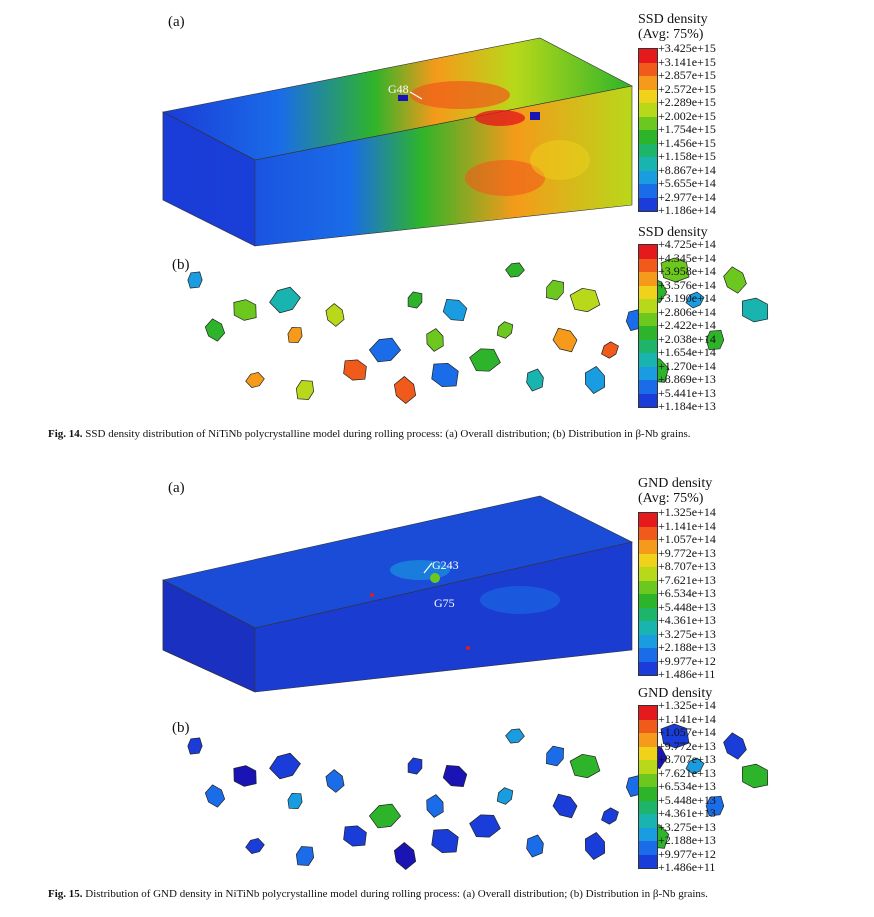 The width and height of the screenshot is (874, 917). What do you see at coordinates (397, 594) in the screenshot?
I see `gnd-slab-render` at bounding box center [397, 594].